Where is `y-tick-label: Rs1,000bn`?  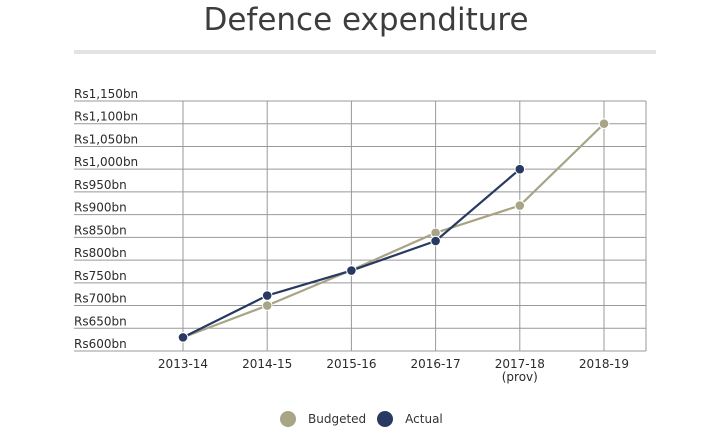 y-tick-label: Rs1,000bn is located at coordinates (106, 162).